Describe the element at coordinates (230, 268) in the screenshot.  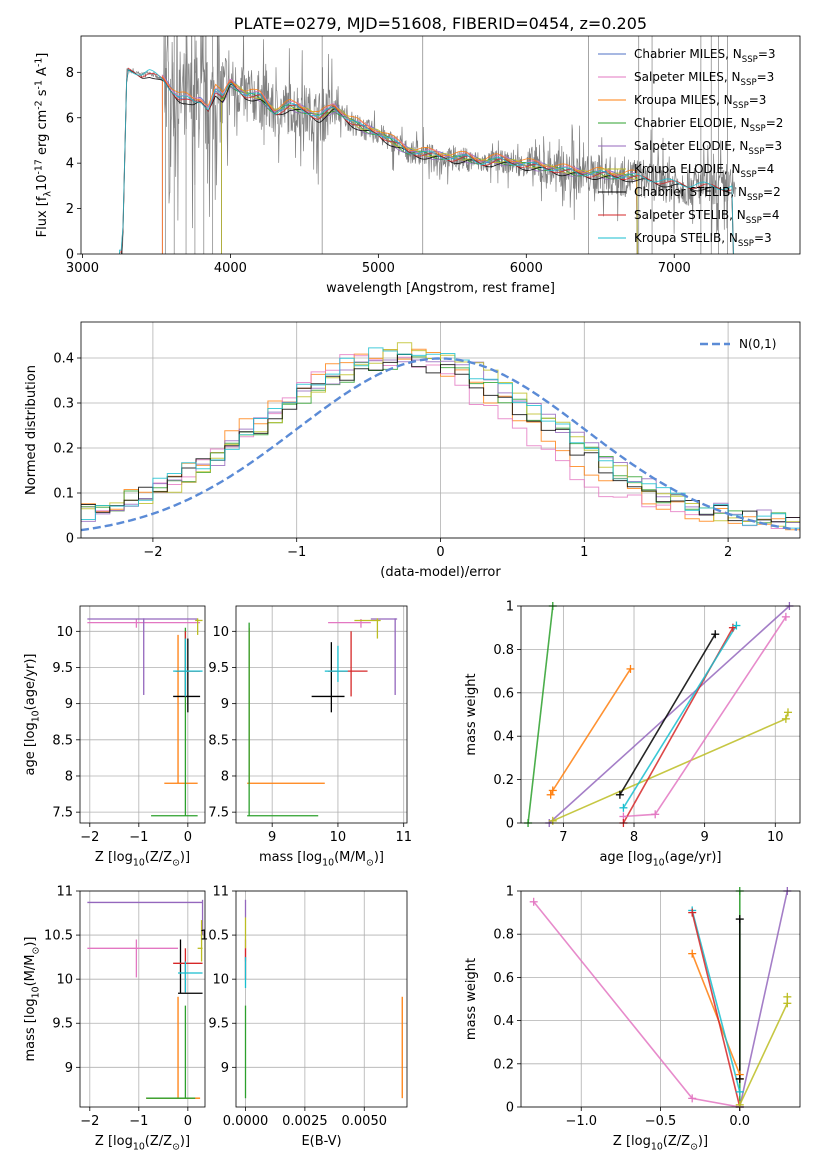
I see `x-tick-label: 4000` at that location.